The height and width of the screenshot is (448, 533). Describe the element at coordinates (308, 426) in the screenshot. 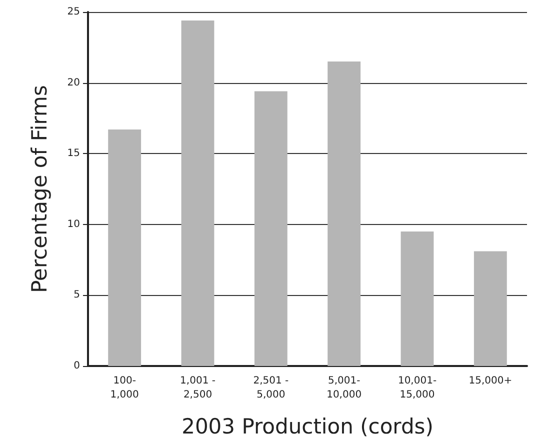

I see `x-axis-title: 2003 Production (cords)` at that location.